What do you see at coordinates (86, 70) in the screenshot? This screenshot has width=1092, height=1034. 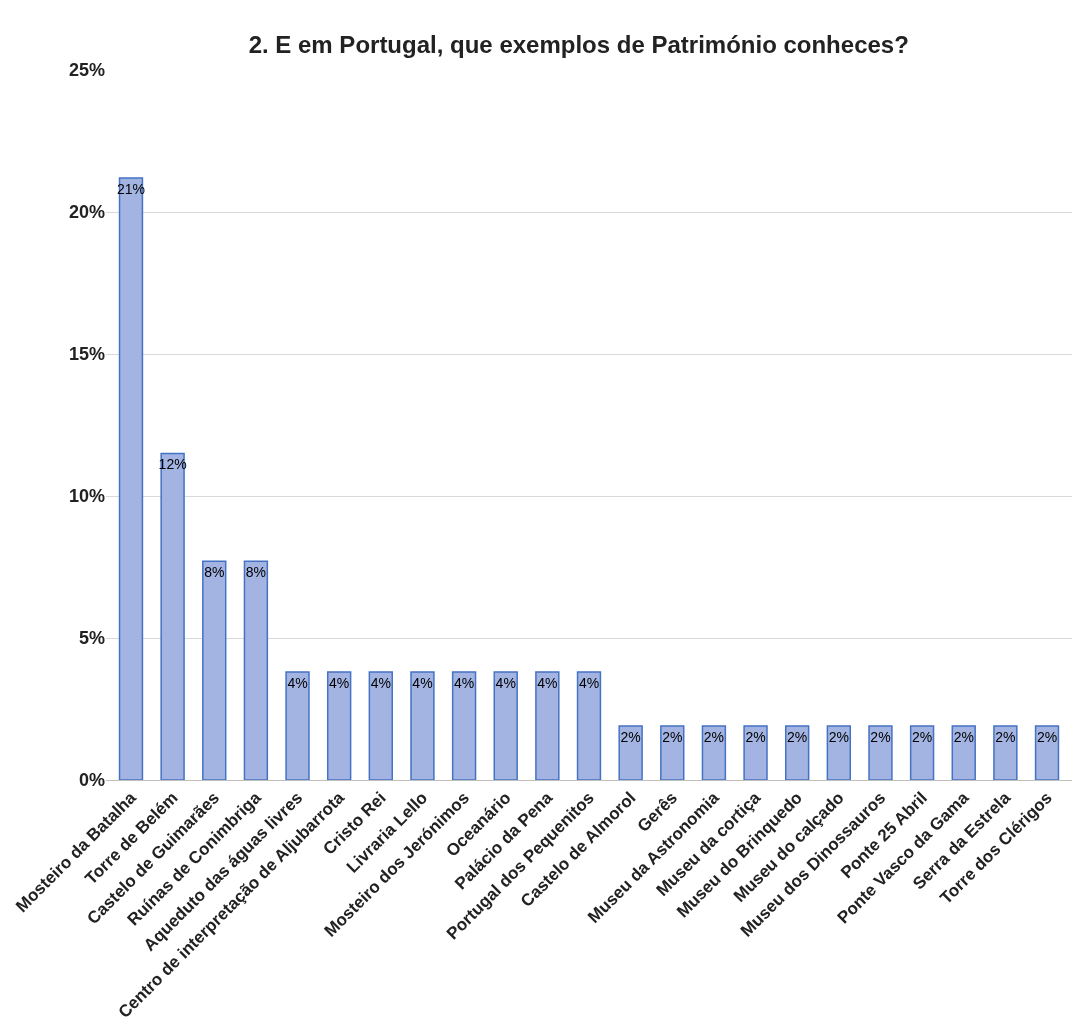 I see `y-tick-label: 25%` at bounding box center [86, 70].